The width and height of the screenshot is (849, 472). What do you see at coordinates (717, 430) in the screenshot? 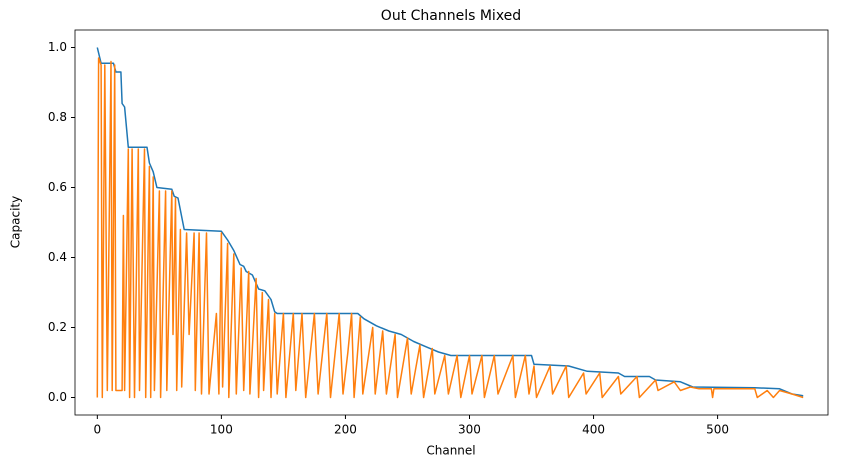
I see `x-tick-label: 500` at bounding box center [717, 430].